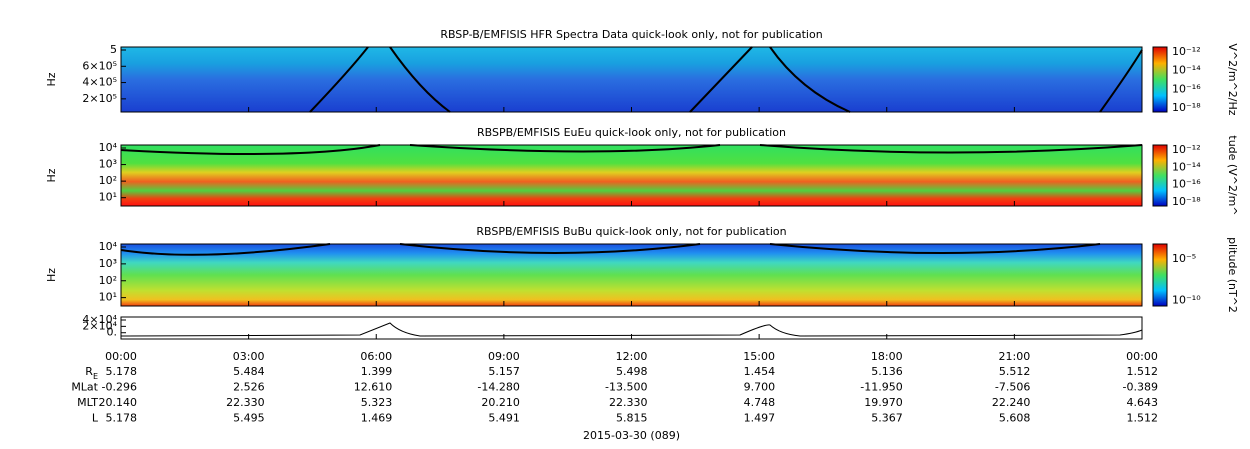  I want to click on y-tick-label: 4×10⁴, so click(99, 319).